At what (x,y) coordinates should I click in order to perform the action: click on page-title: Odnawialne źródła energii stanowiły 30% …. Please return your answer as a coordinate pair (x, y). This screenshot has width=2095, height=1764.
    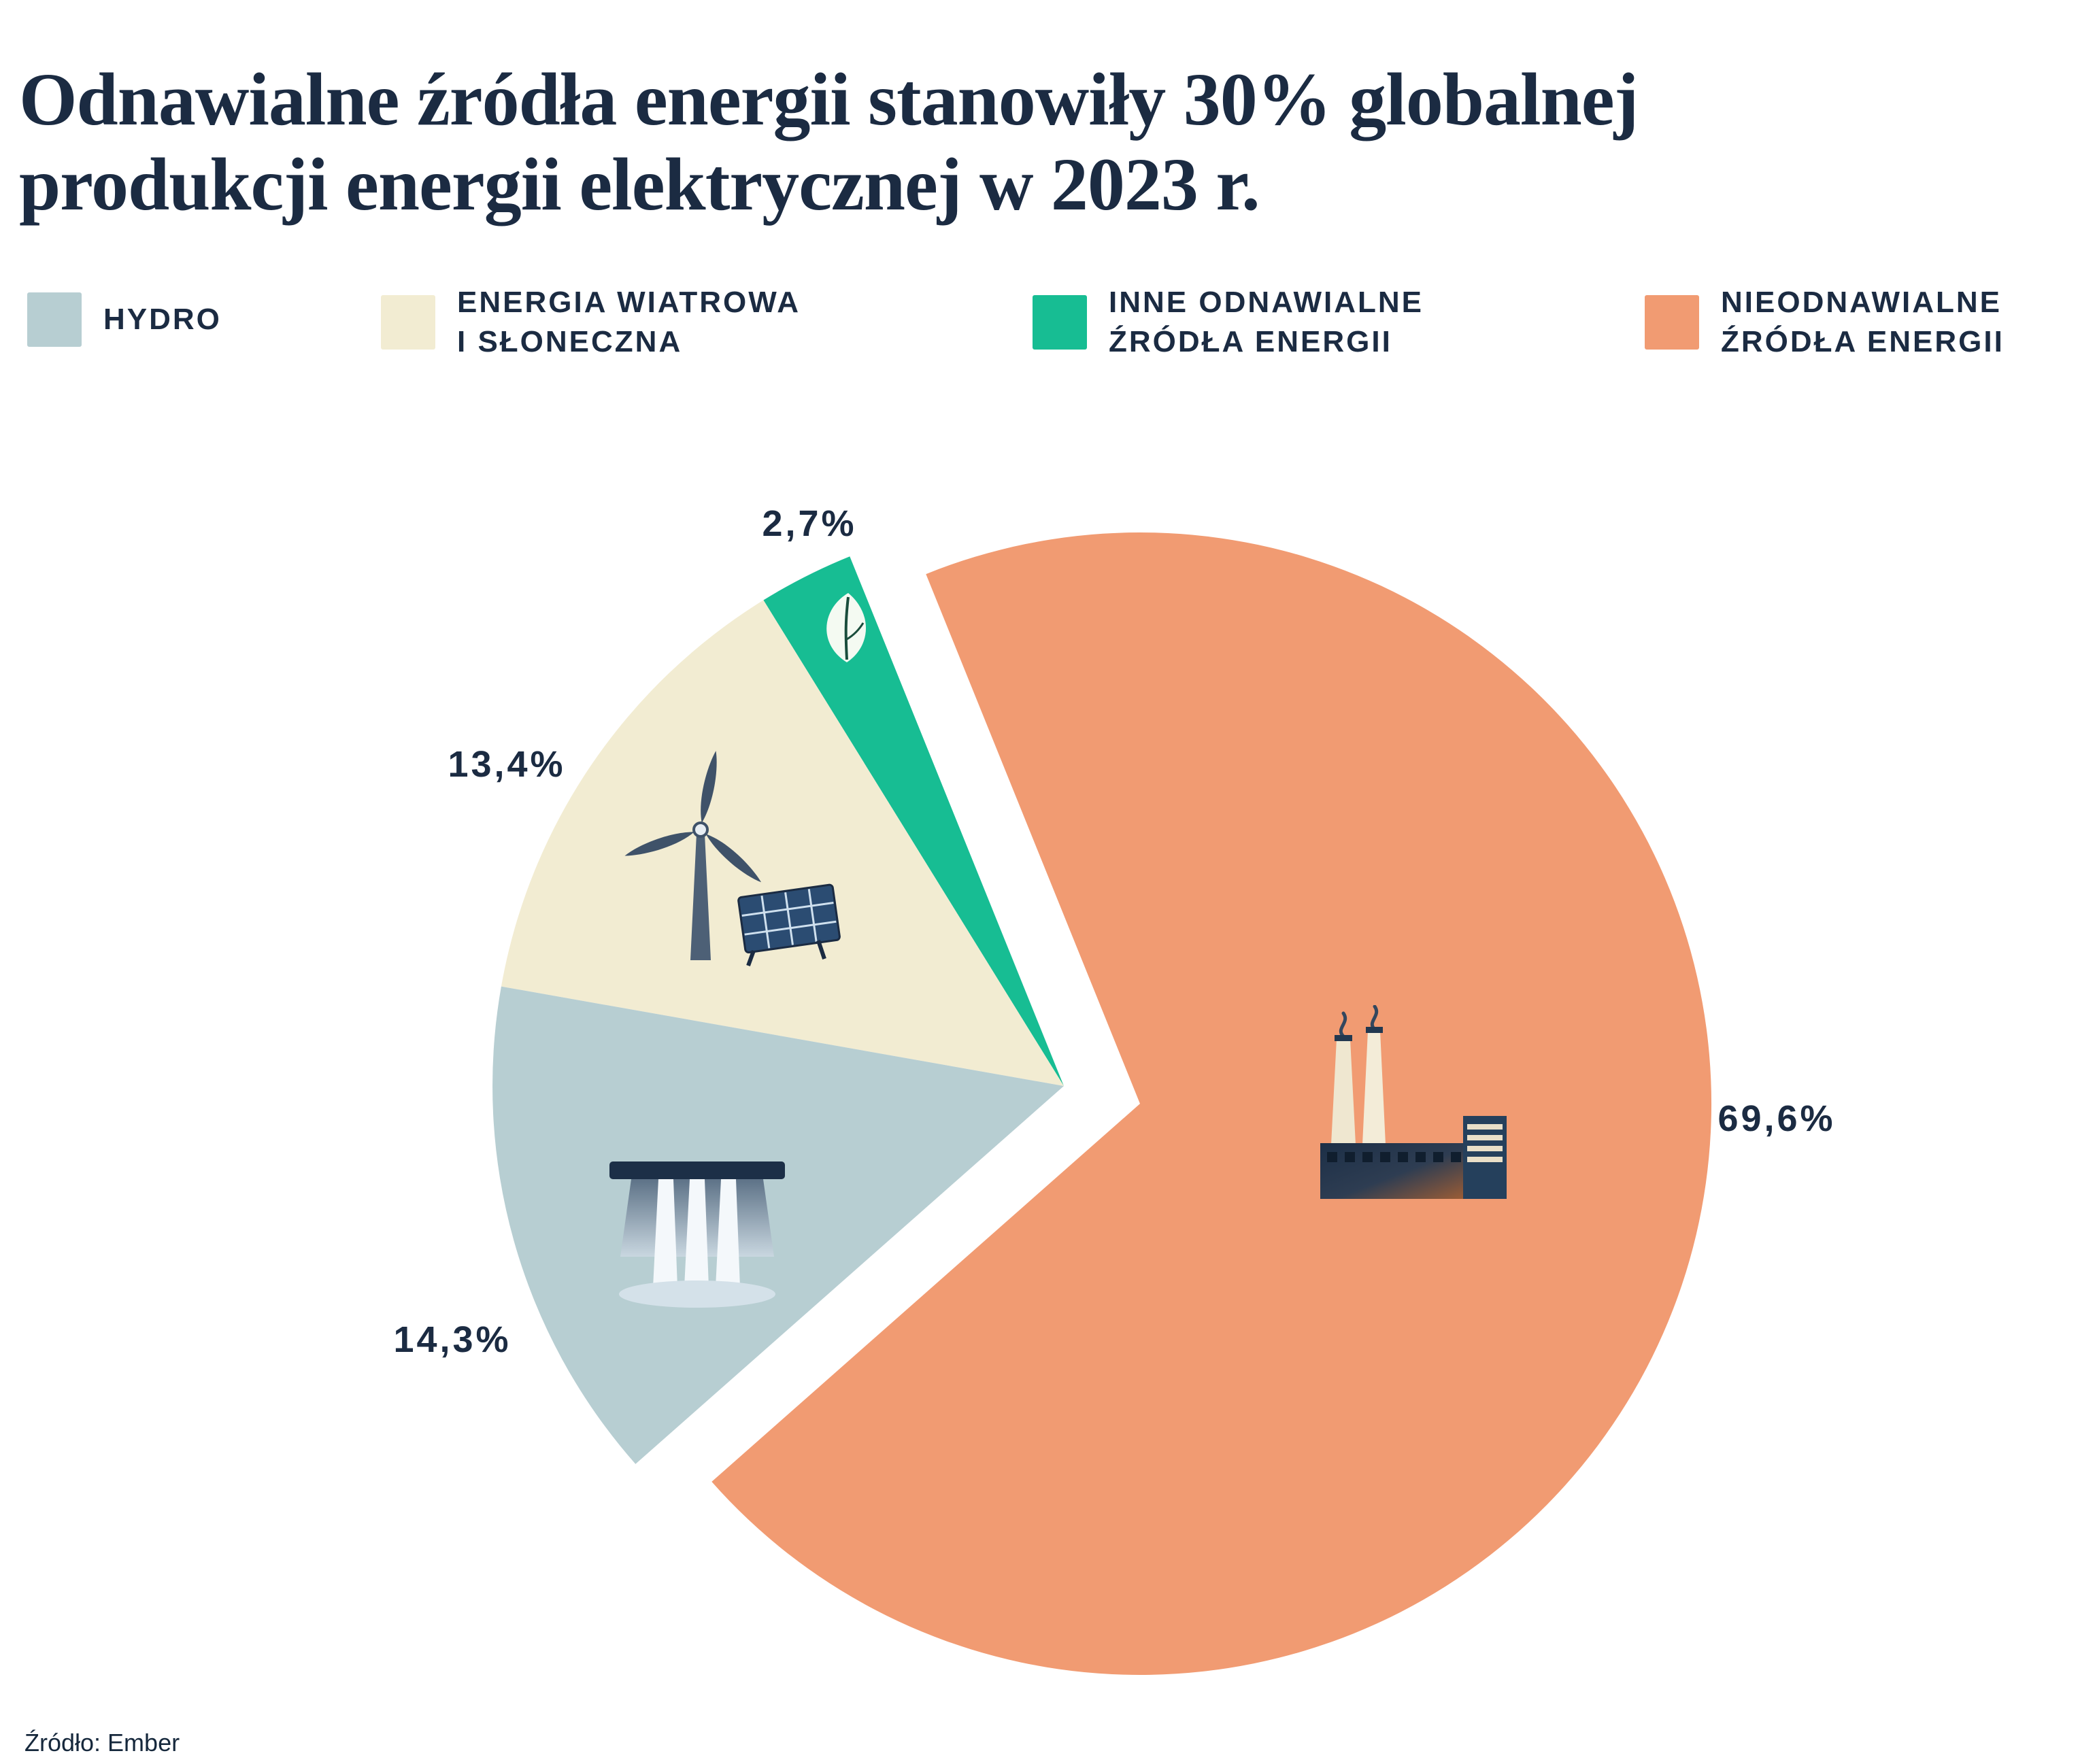
    Looking at the image, I should click on (829, 141).